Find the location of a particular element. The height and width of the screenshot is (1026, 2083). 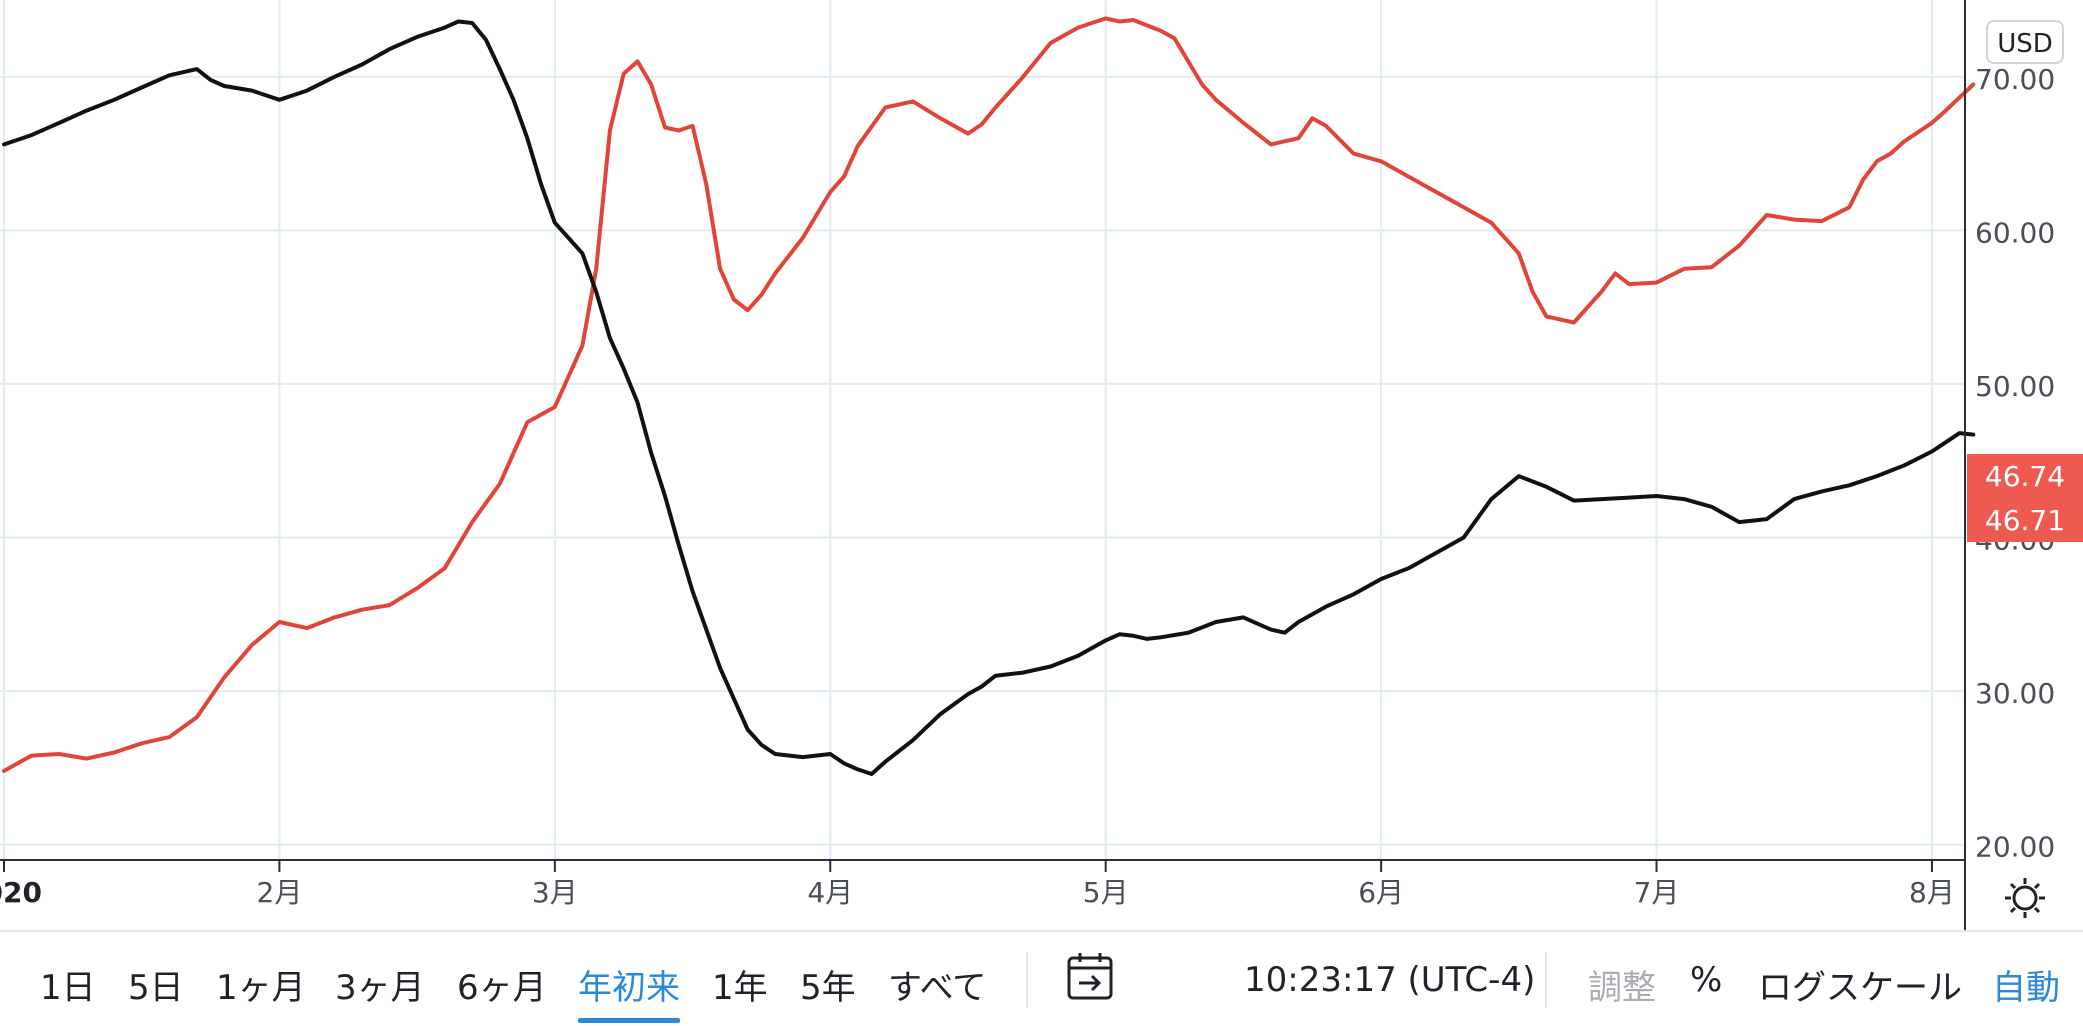

x-tick-label: 3月 is located at coordinates (555, 892).